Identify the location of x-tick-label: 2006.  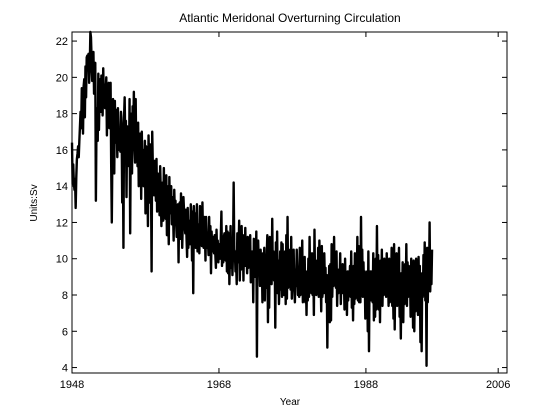
(498, 385).